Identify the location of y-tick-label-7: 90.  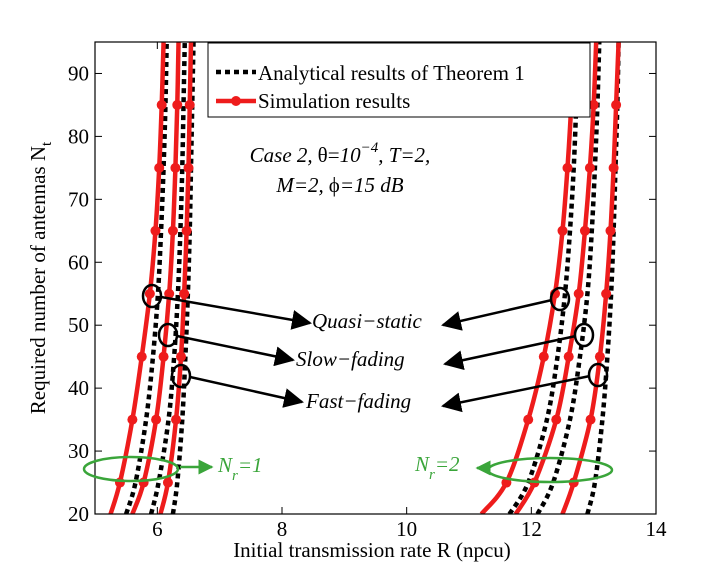
(78, 73).